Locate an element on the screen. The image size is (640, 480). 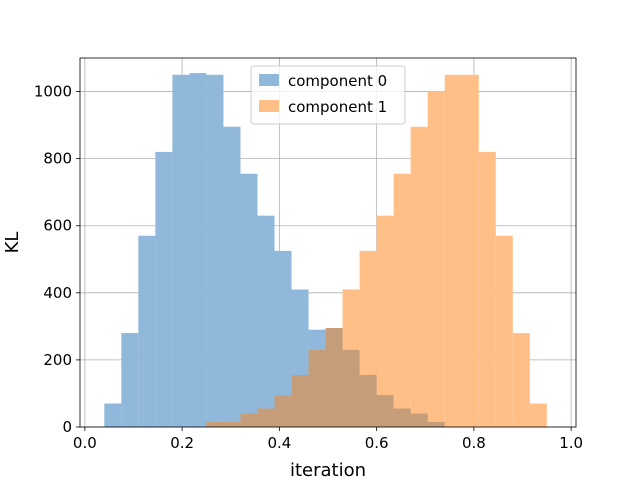
y-tick-label-2: 400 is located at coordinates (57, 293).